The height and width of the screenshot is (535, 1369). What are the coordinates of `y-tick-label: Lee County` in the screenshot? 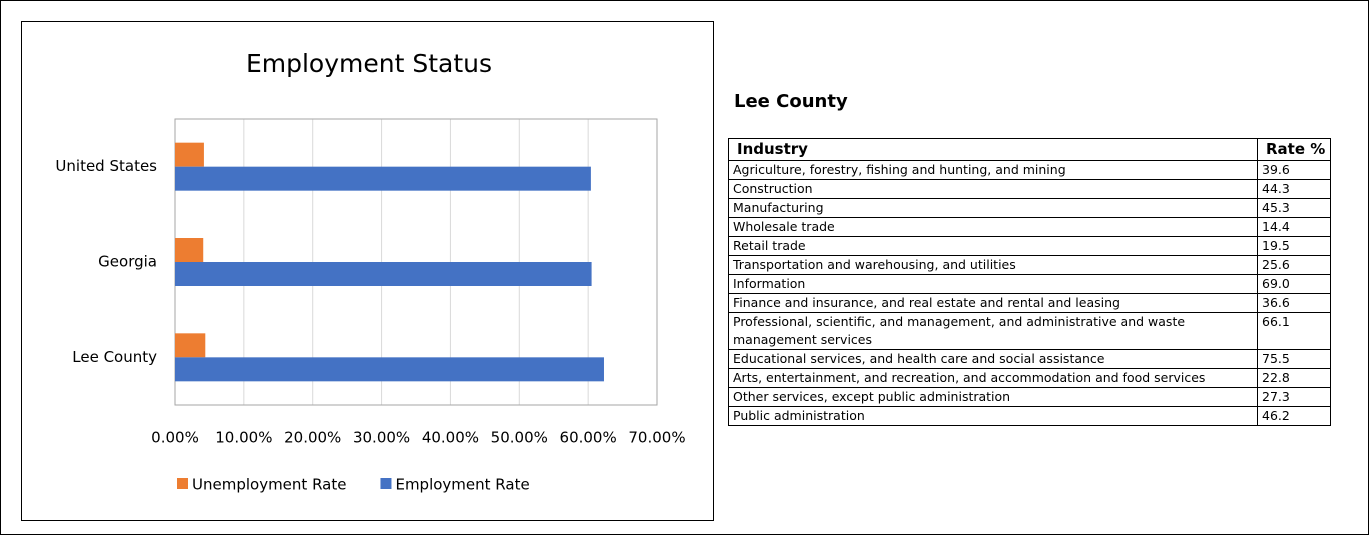 It's located at (114, 357).